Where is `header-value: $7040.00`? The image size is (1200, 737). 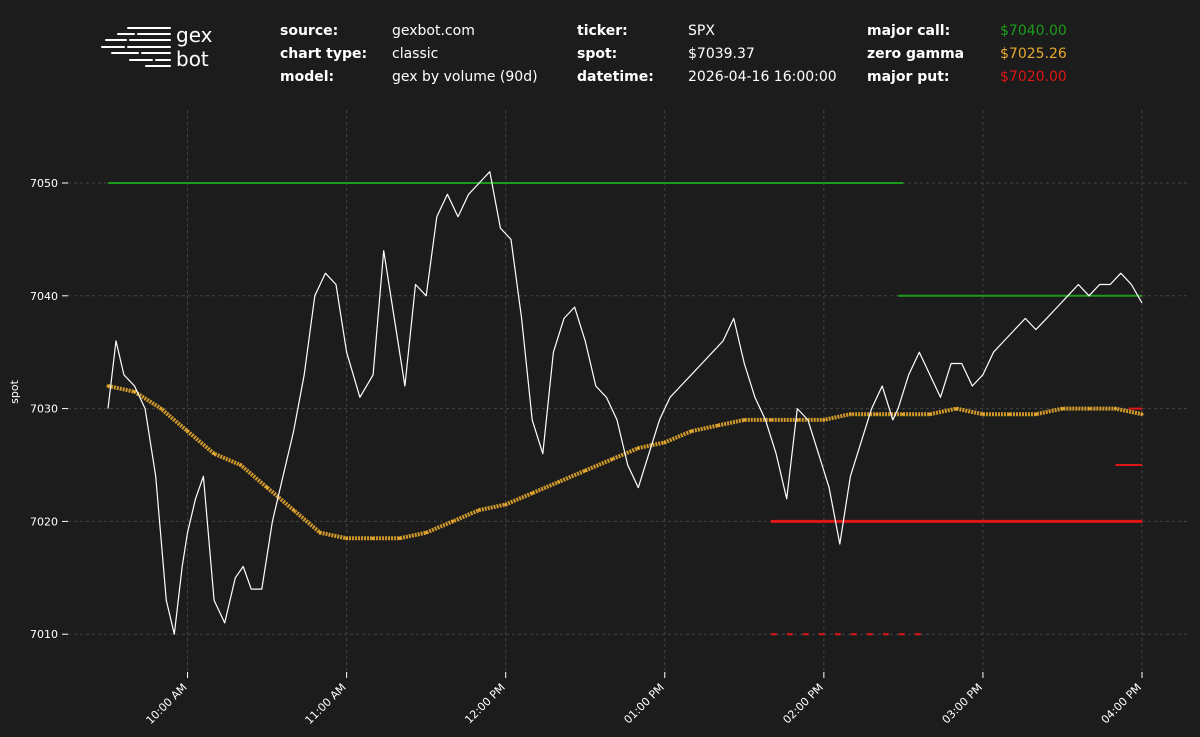
header-value: $7040.00 is located at coordinates (1033, 31).